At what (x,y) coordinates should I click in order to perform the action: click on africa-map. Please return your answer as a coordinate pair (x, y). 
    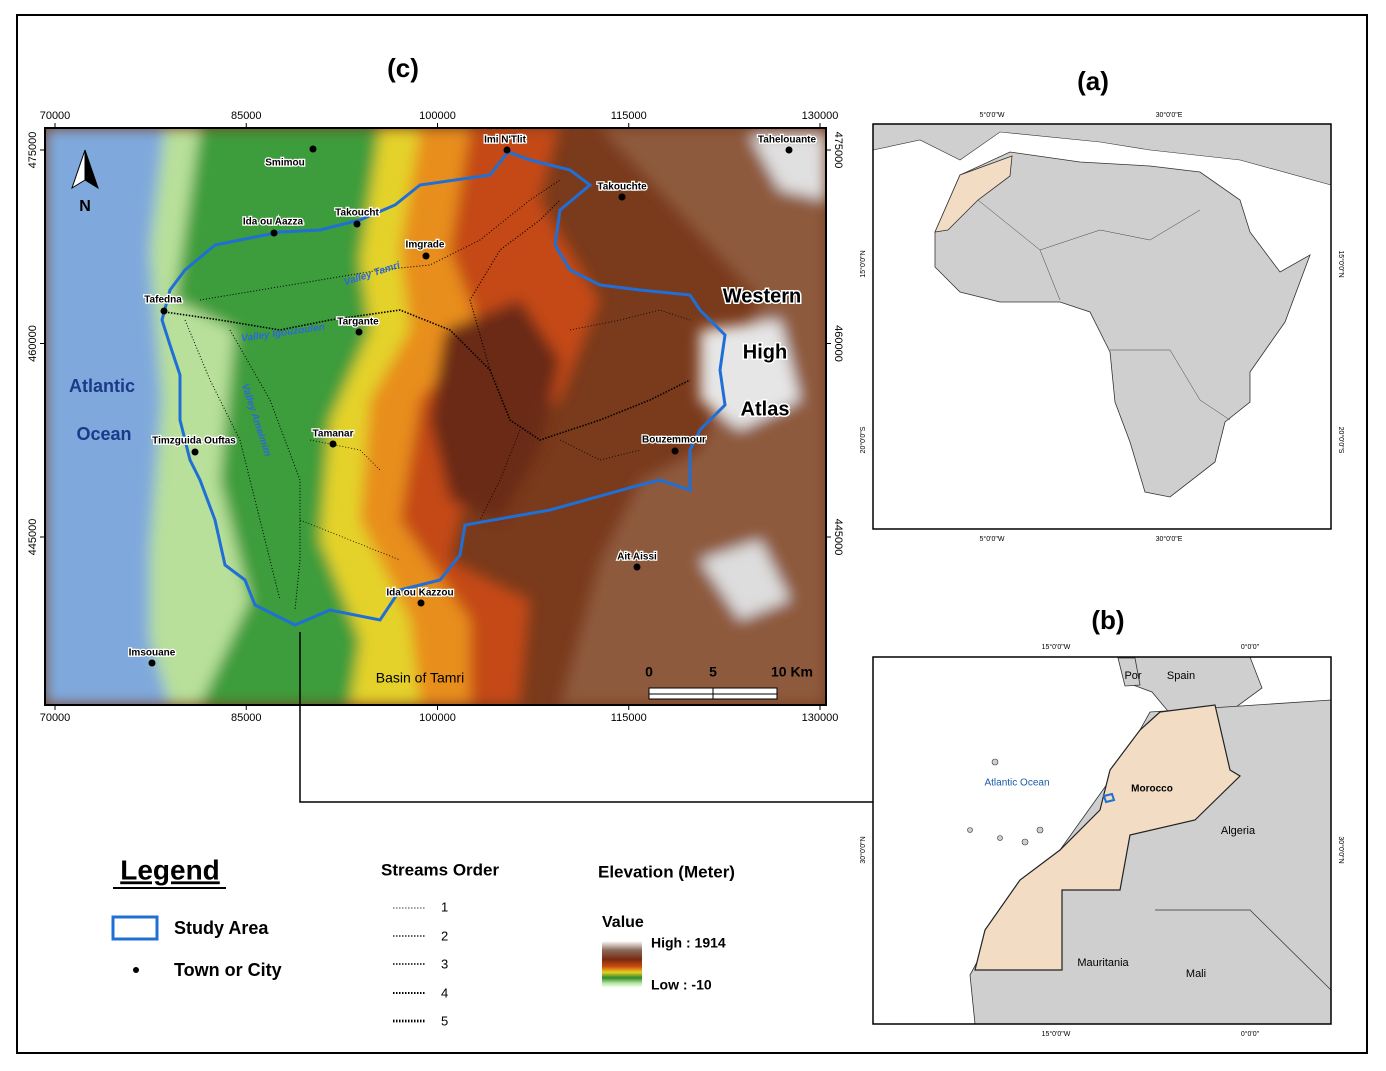
    Looking at the image, I should click on (1102, 326).